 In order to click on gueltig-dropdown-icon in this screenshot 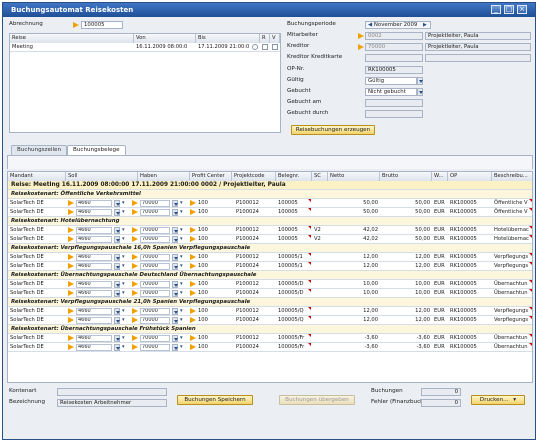, I will do `click(420, 81)`.